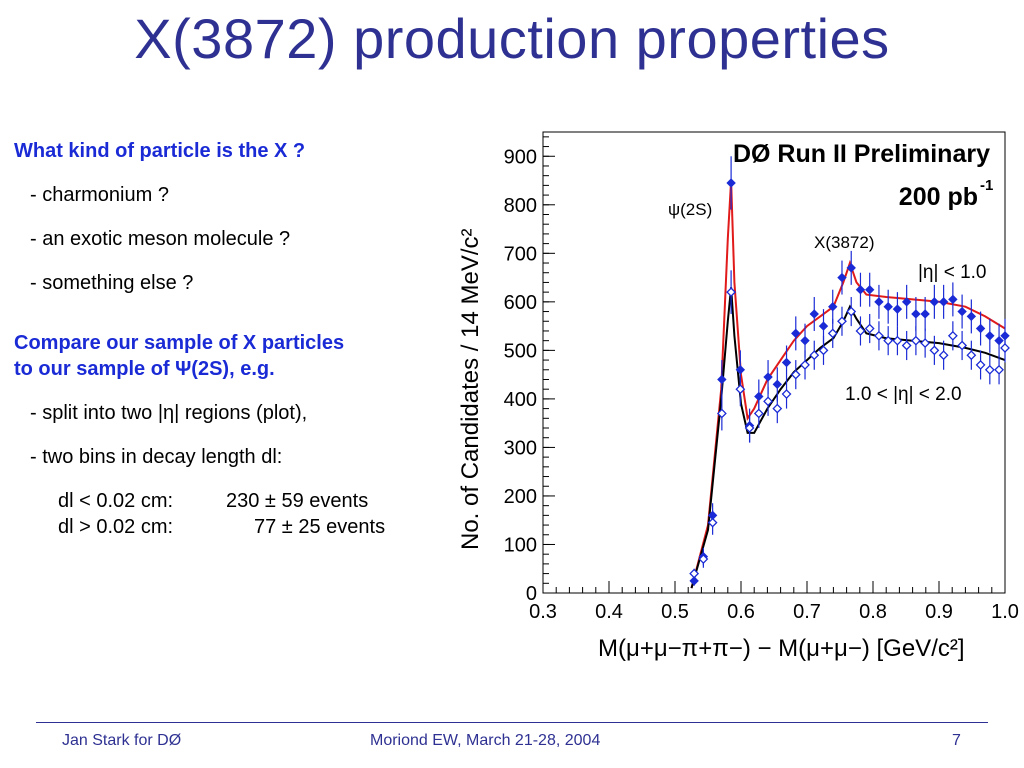  I want to click on eta-high-annotation: 1.0 < |η| < 2.0, so click(903, 394).